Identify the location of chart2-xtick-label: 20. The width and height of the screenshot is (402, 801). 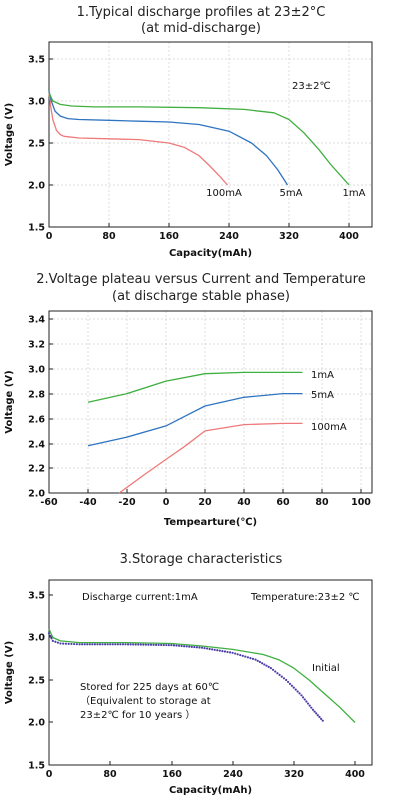
(205, 502).